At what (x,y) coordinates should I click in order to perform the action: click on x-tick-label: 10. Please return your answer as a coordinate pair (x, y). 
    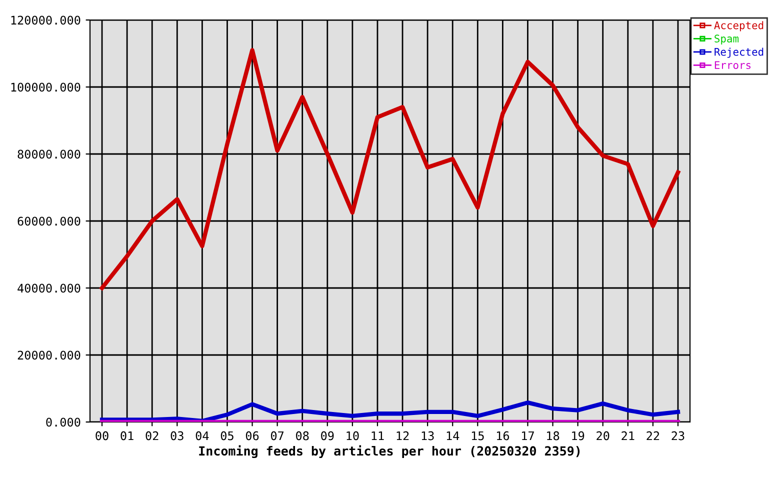
    Looking at the image, I should click on (352, 435).